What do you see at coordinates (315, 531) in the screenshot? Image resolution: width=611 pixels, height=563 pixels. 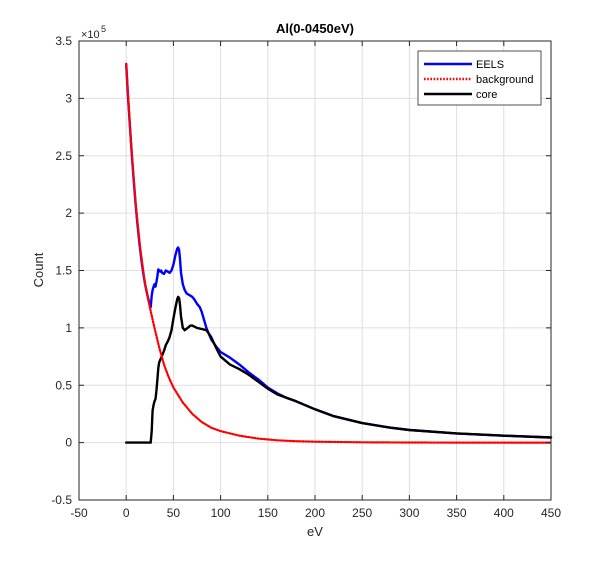 I see `x-axis-label: eV` at bounding box center [315, 531].